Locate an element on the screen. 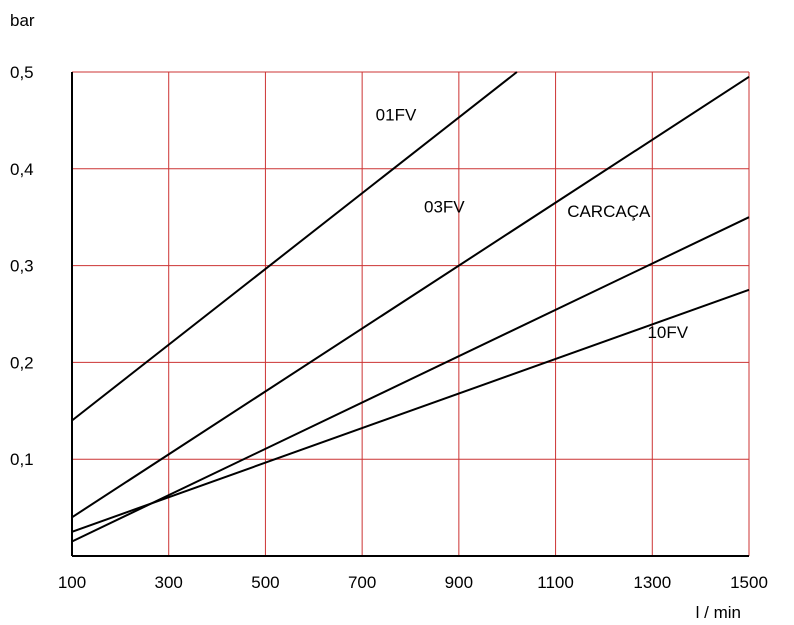  series-label-carcaça: CARCAÇA is located at coordinates (609, 211).